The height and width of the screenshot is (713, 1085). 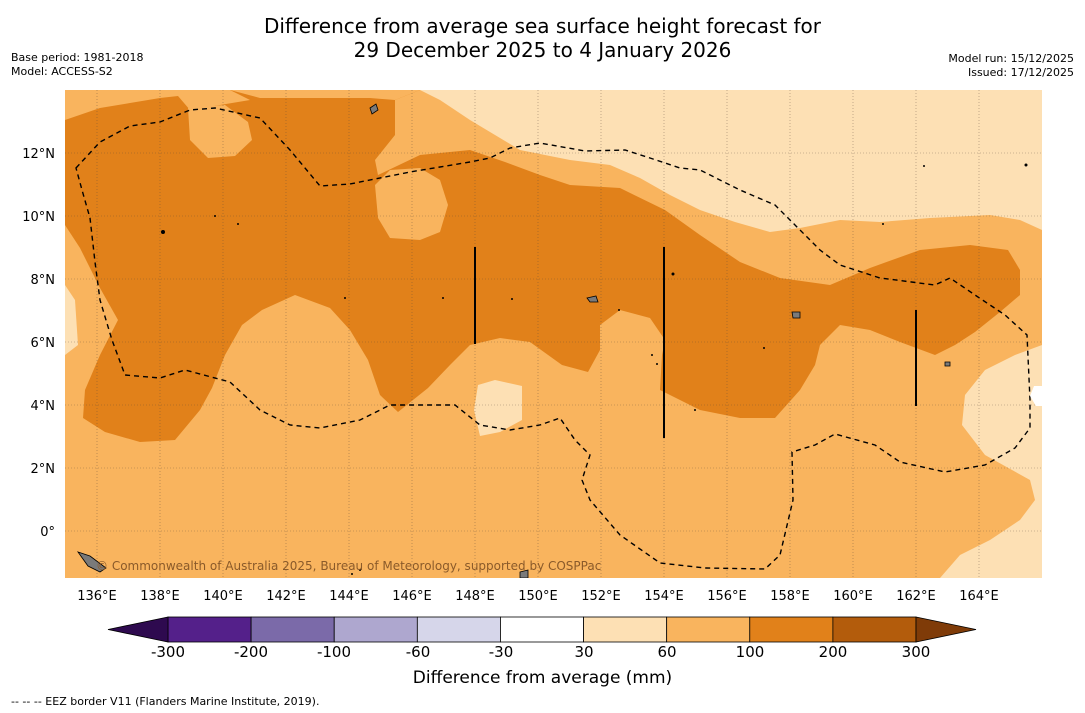 I want to click on lat-tick-8n: 8°N, so click(x=43, y=280).